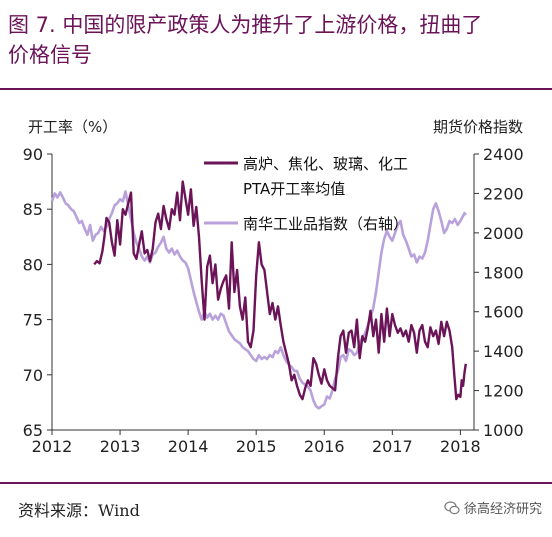  What do you see at coordinates (392, 446) in the screenshot?
I see `x-tick-label: 2017` at bounding box center [392, 446].